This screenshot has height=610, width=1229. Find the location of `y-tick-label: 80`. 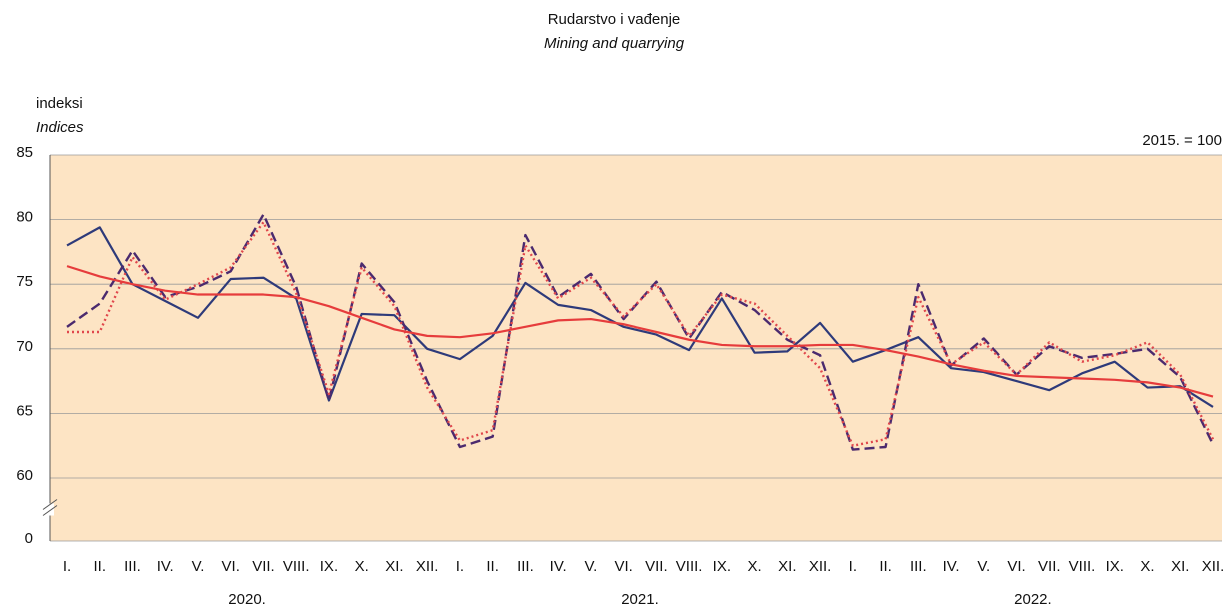

y-tick-label: 80 is located at coordinates (24, 217).